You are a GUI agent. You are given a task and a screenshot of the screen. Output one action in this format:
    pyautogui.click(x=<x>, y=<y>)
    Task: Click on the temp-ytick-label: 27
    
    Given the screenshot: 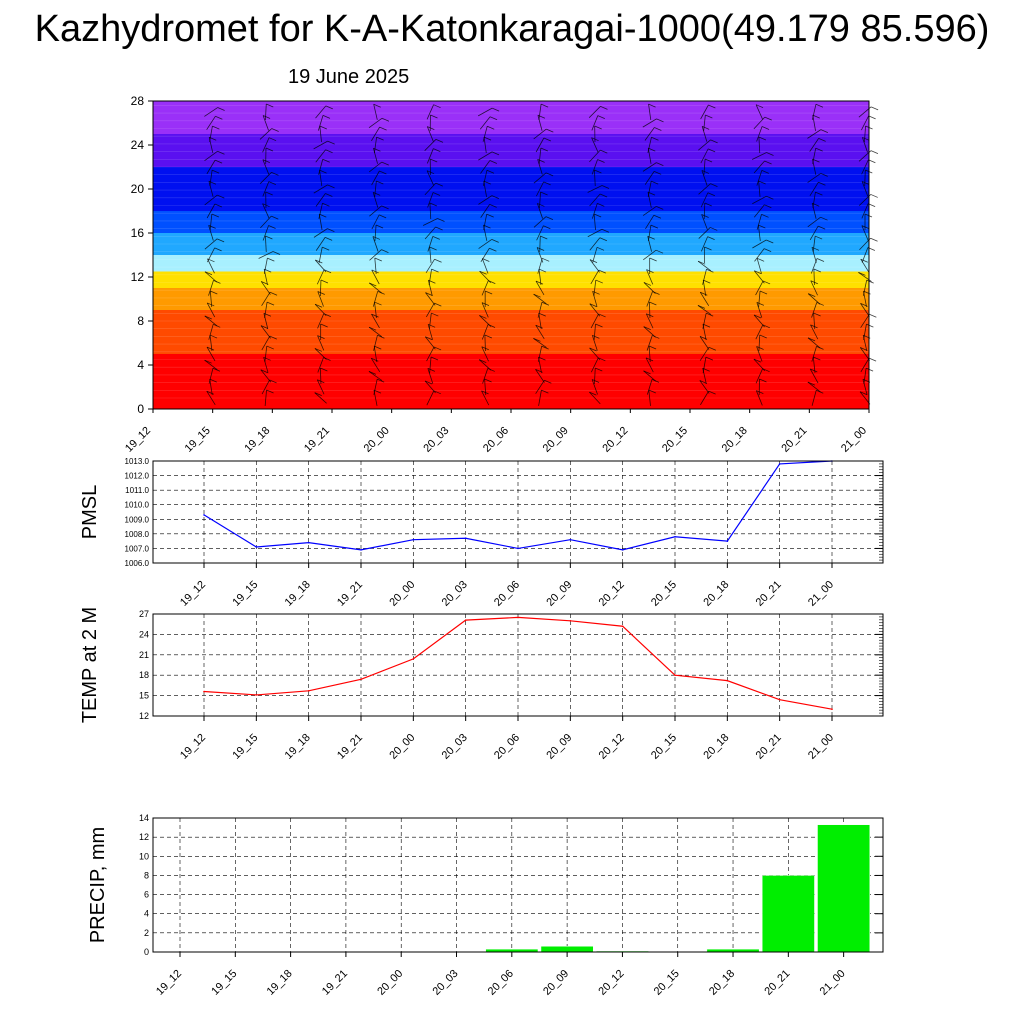 What is the action you would take?
    pyautogui.click(x=144, y=614)
    